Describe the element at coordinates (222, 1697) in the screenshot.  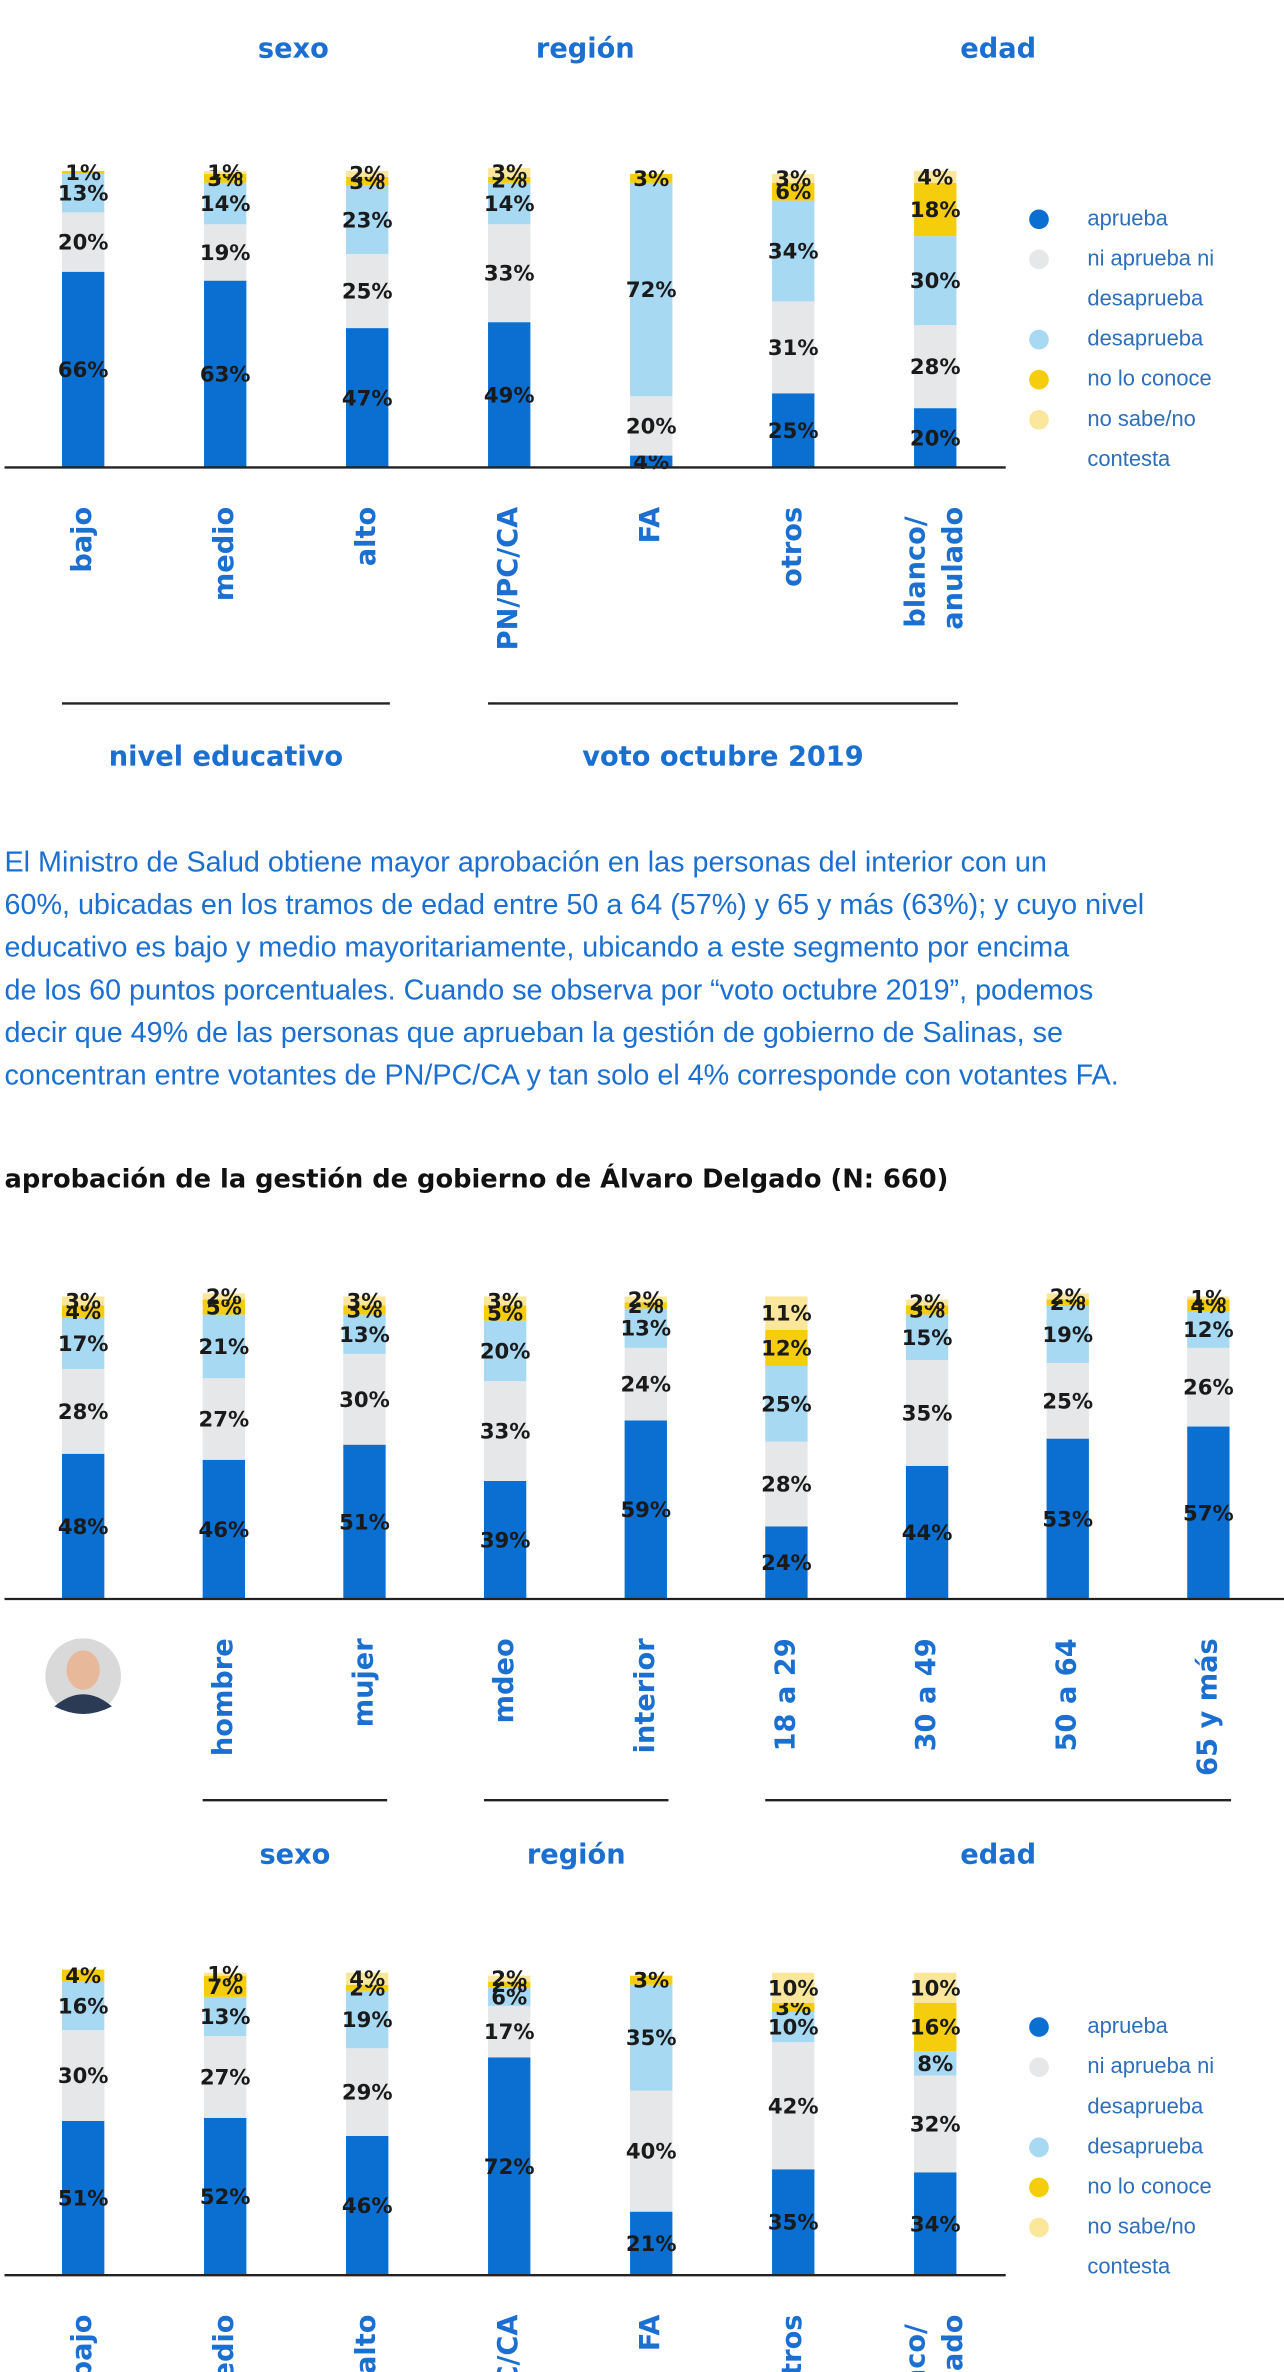
I see `category-label: hombre` at that location.